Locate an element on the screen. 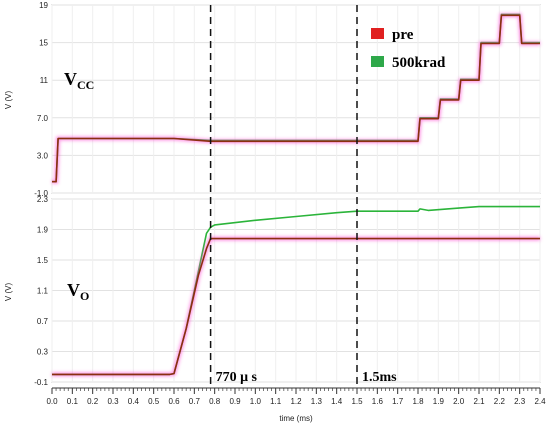 The width and height of the screenshot is (550, 426). y-tick-label: 11 is located at coordinates (44, 80).